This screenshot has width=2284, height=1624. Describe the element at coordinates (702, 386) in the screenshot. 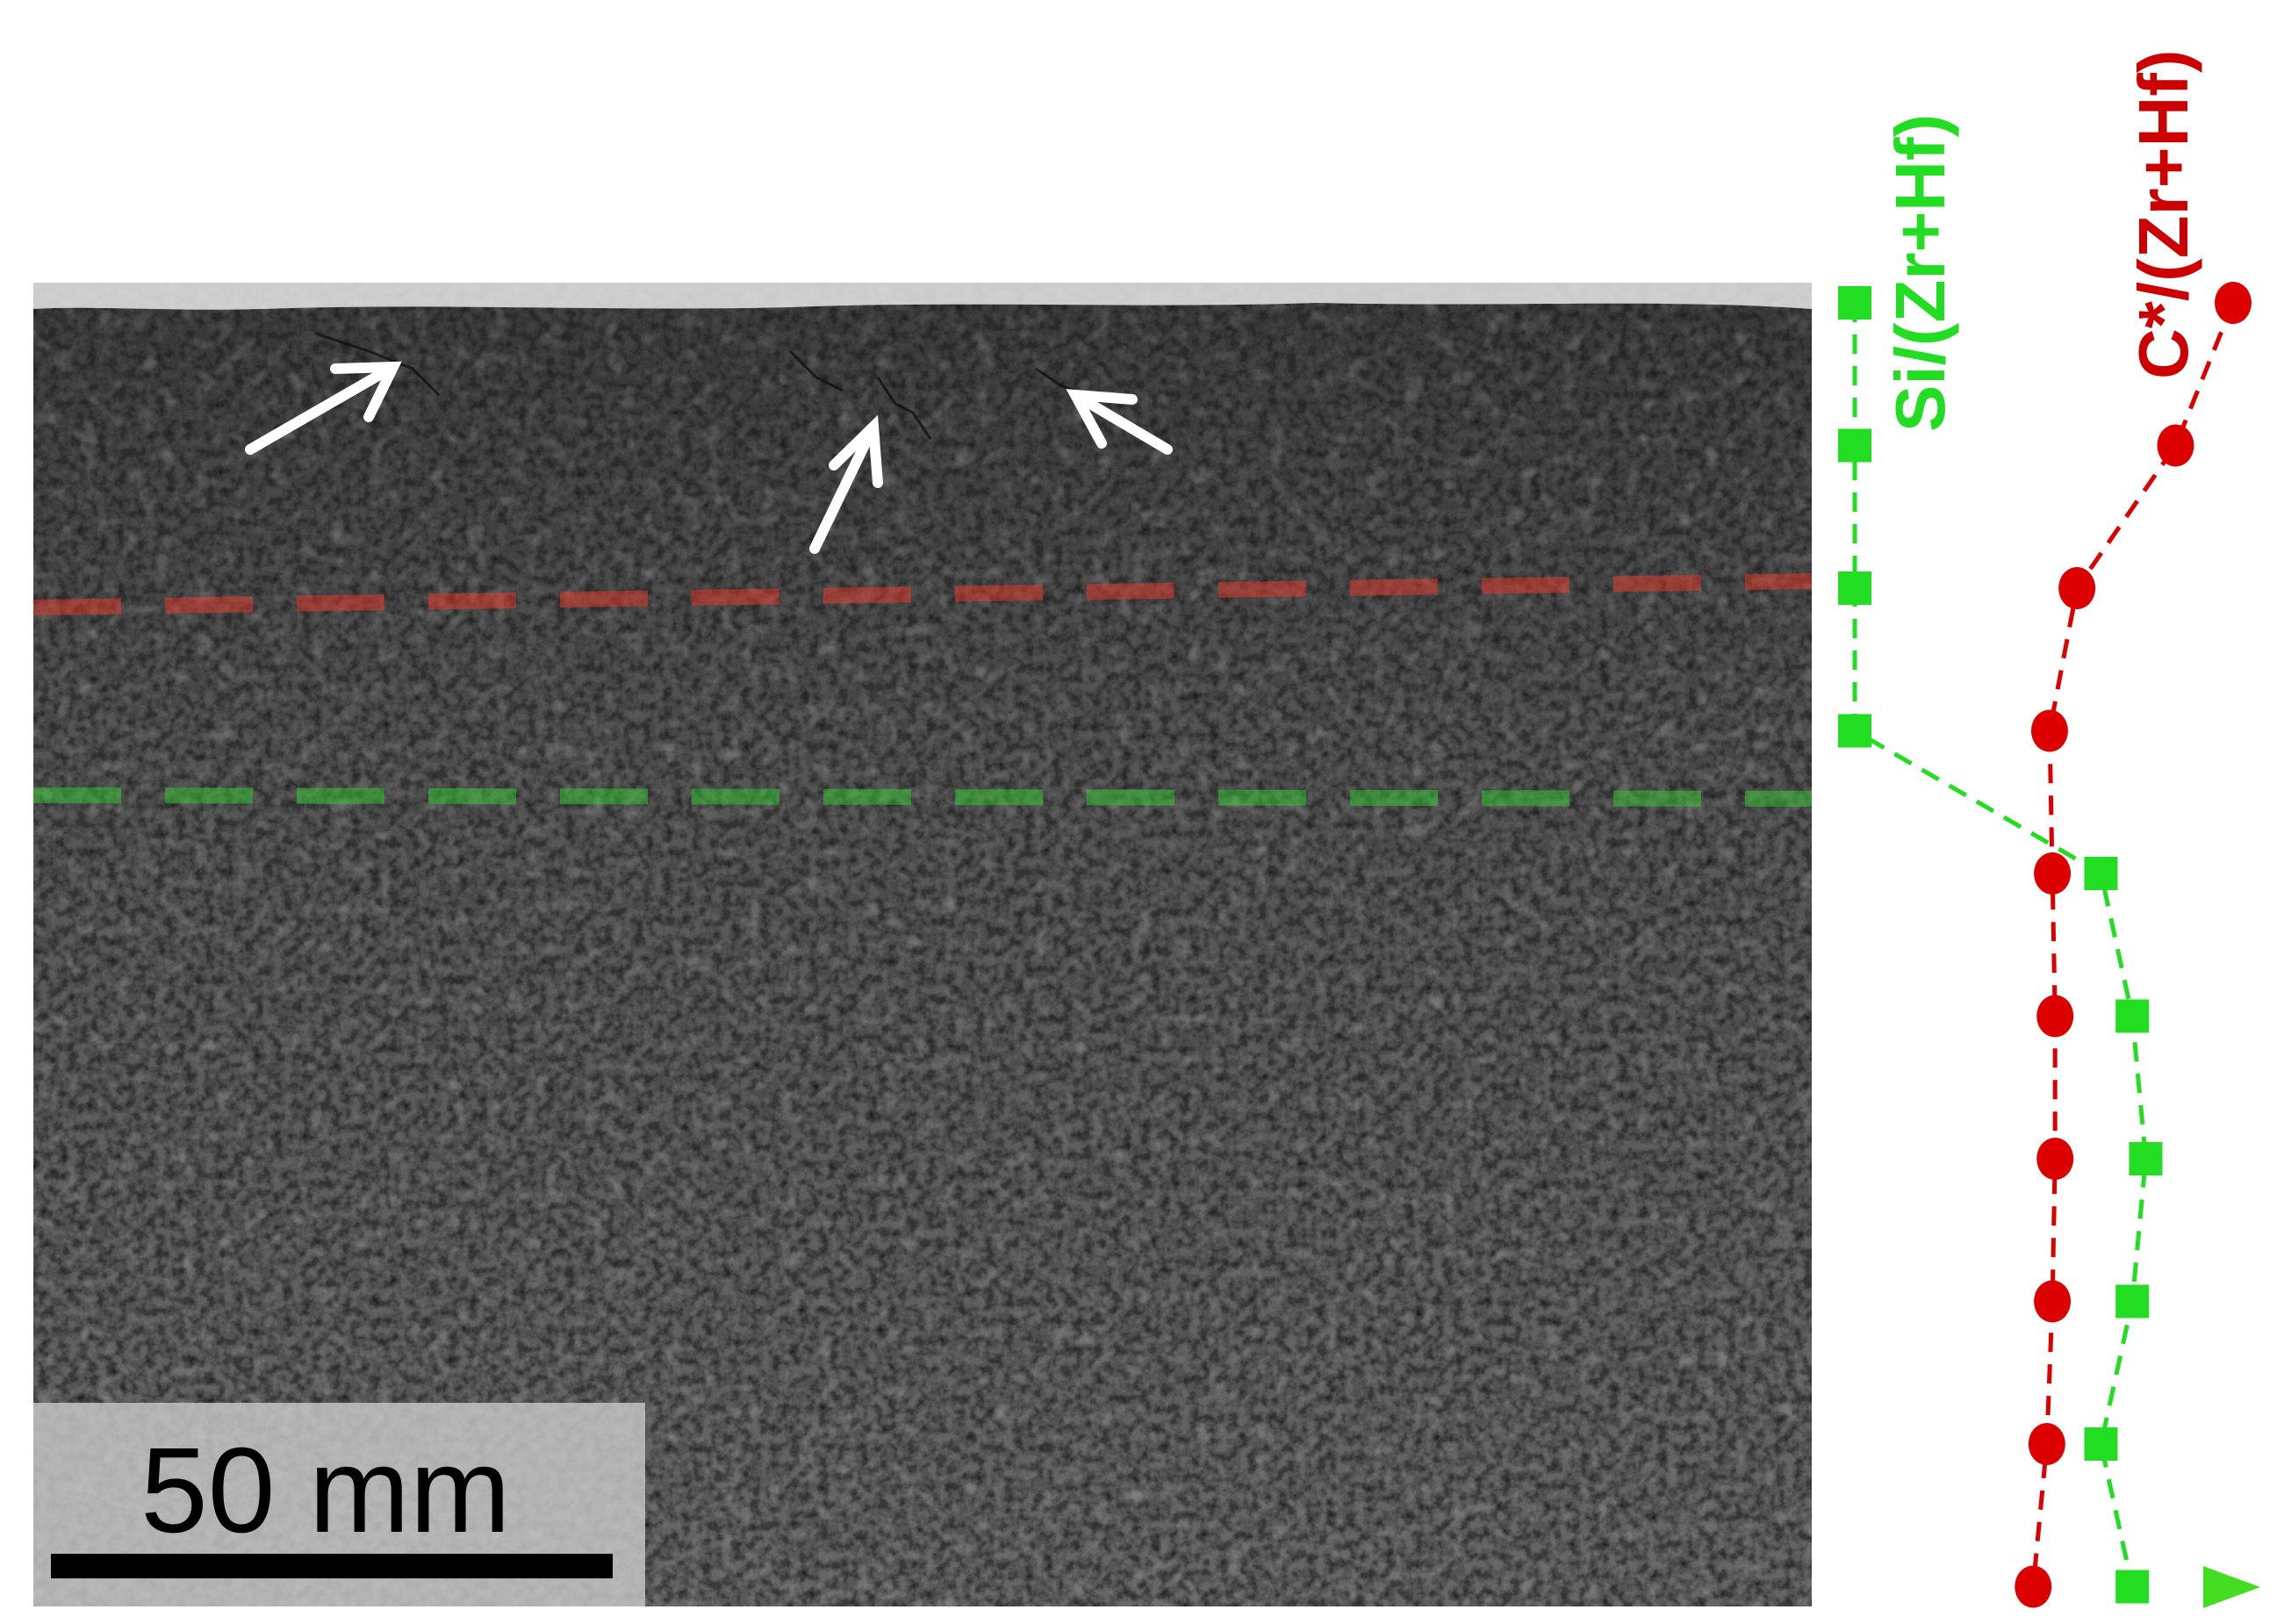

I see `cracks` at that location.